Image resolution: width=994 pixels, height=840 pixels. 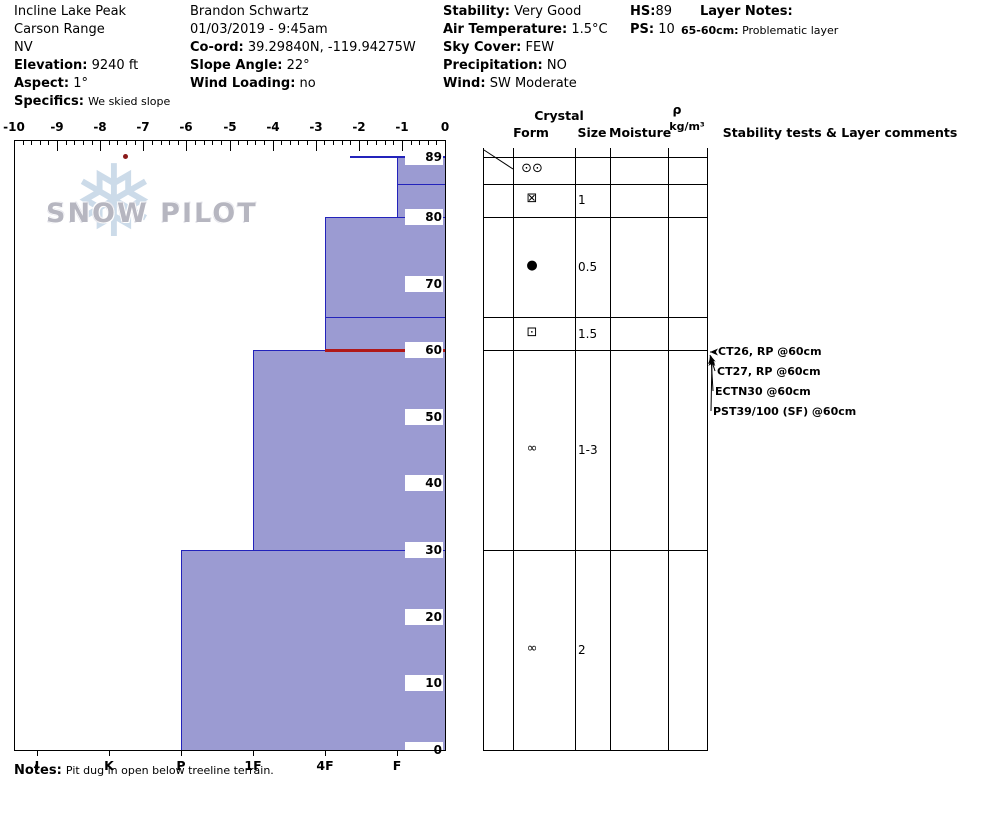 I want to click on depth-label: 30, so click(x=424, y=550).